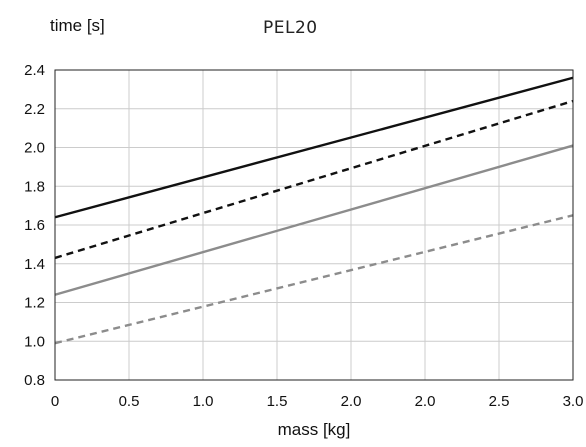 The height and width of the screenshot is (447, 586). I want to click on x-tick-label: 0, so click(55, 401).